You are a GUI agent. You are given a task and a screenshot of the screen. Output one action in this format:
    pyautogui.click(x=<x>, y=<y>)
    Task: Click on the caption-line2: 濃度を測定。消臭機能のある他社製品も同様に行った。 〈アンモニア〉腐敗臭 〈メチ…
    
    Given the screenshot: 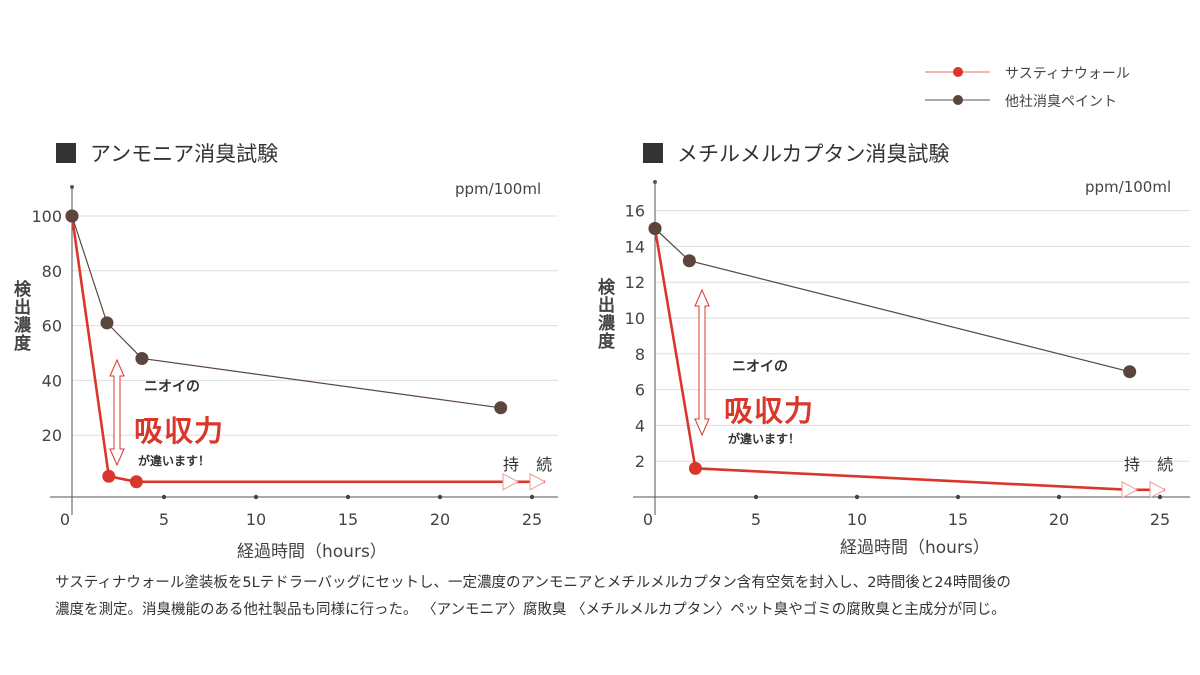 What is the action you would take?
    pyautogui.click(x=530, y=610)
    